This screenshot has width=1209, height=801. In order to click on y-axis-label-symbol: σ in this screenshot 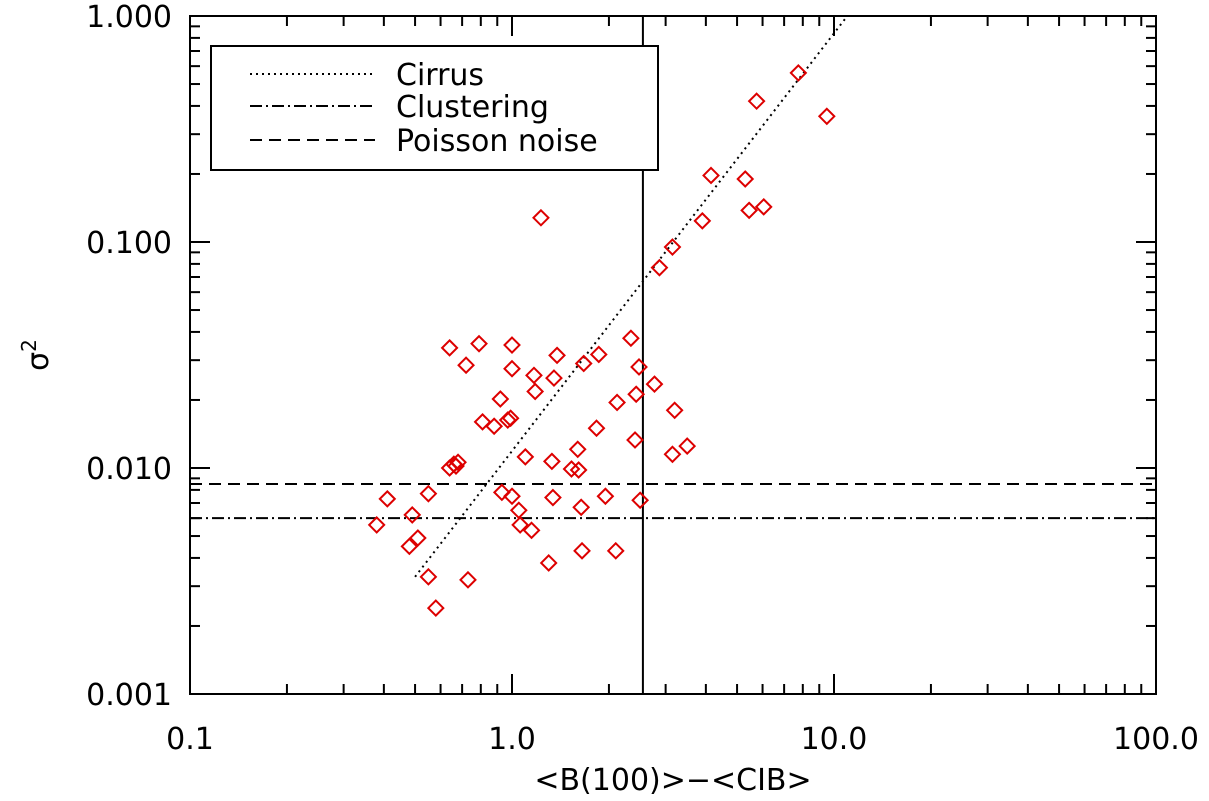, I will do `click(38, 361)`.